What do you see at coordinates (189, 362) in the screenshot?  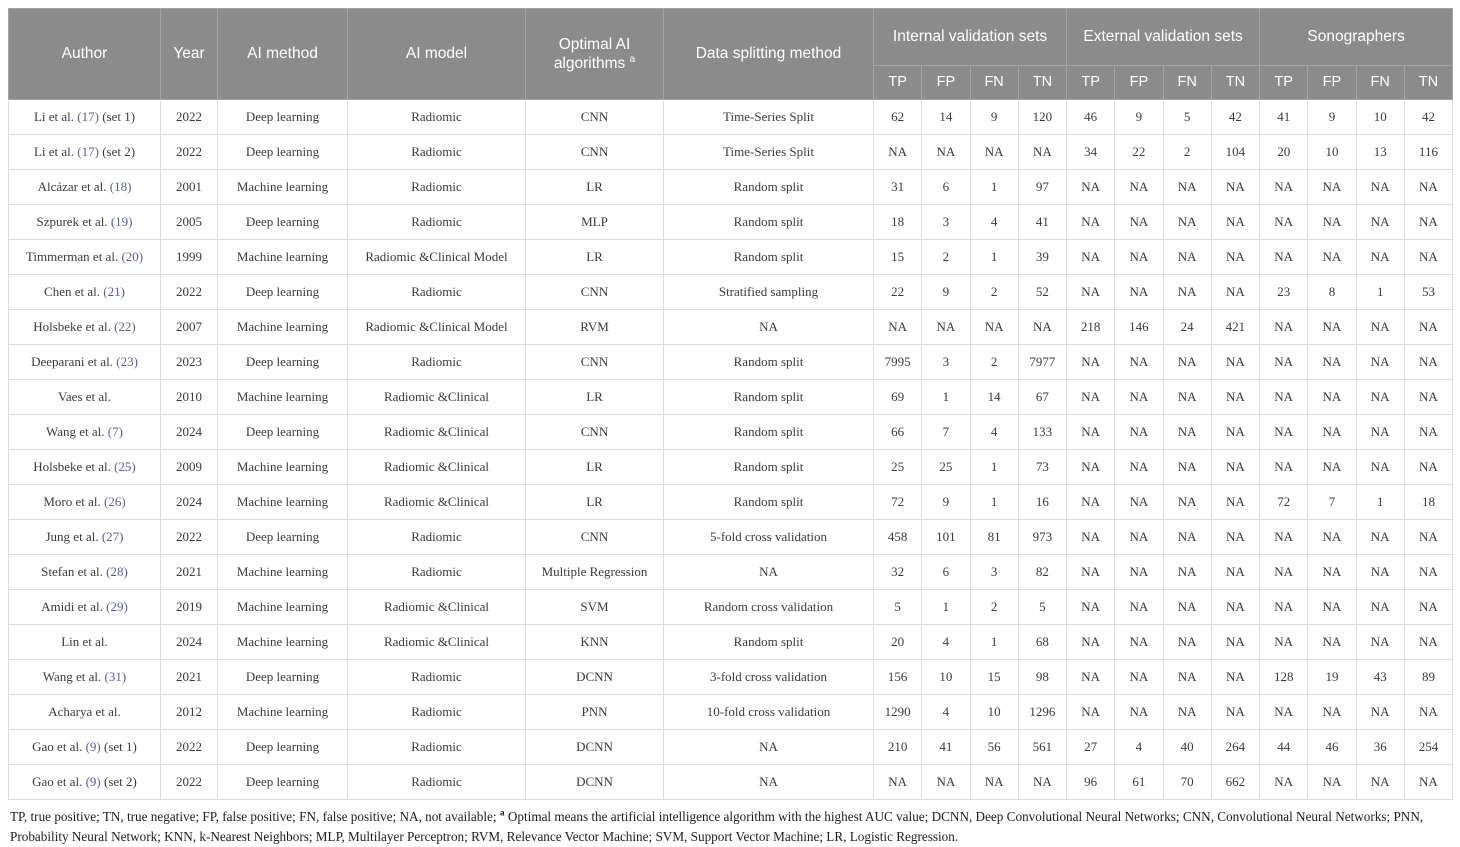 I see `year-cell: 2023` at bounding box center [189, 362].